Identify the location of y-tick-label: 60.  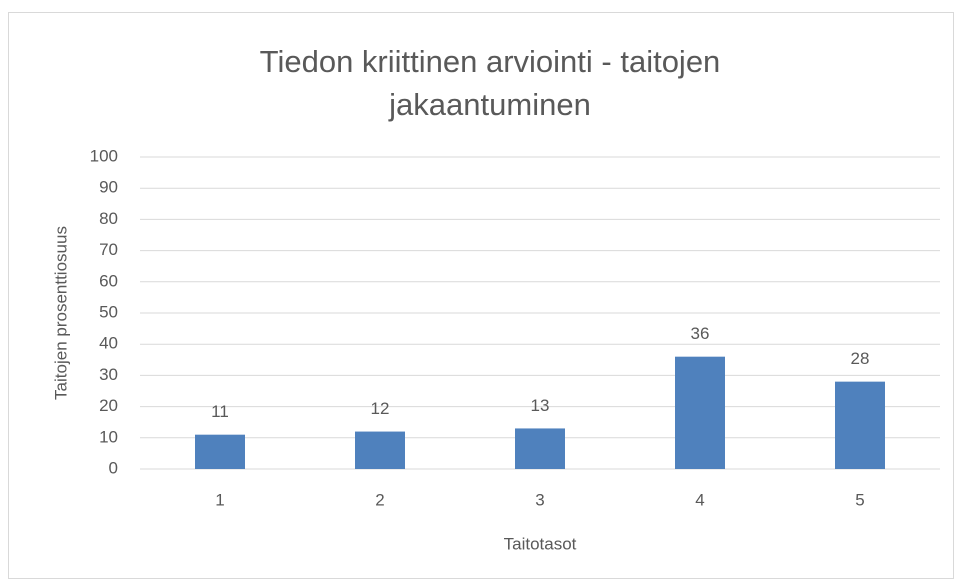
(108, 280).